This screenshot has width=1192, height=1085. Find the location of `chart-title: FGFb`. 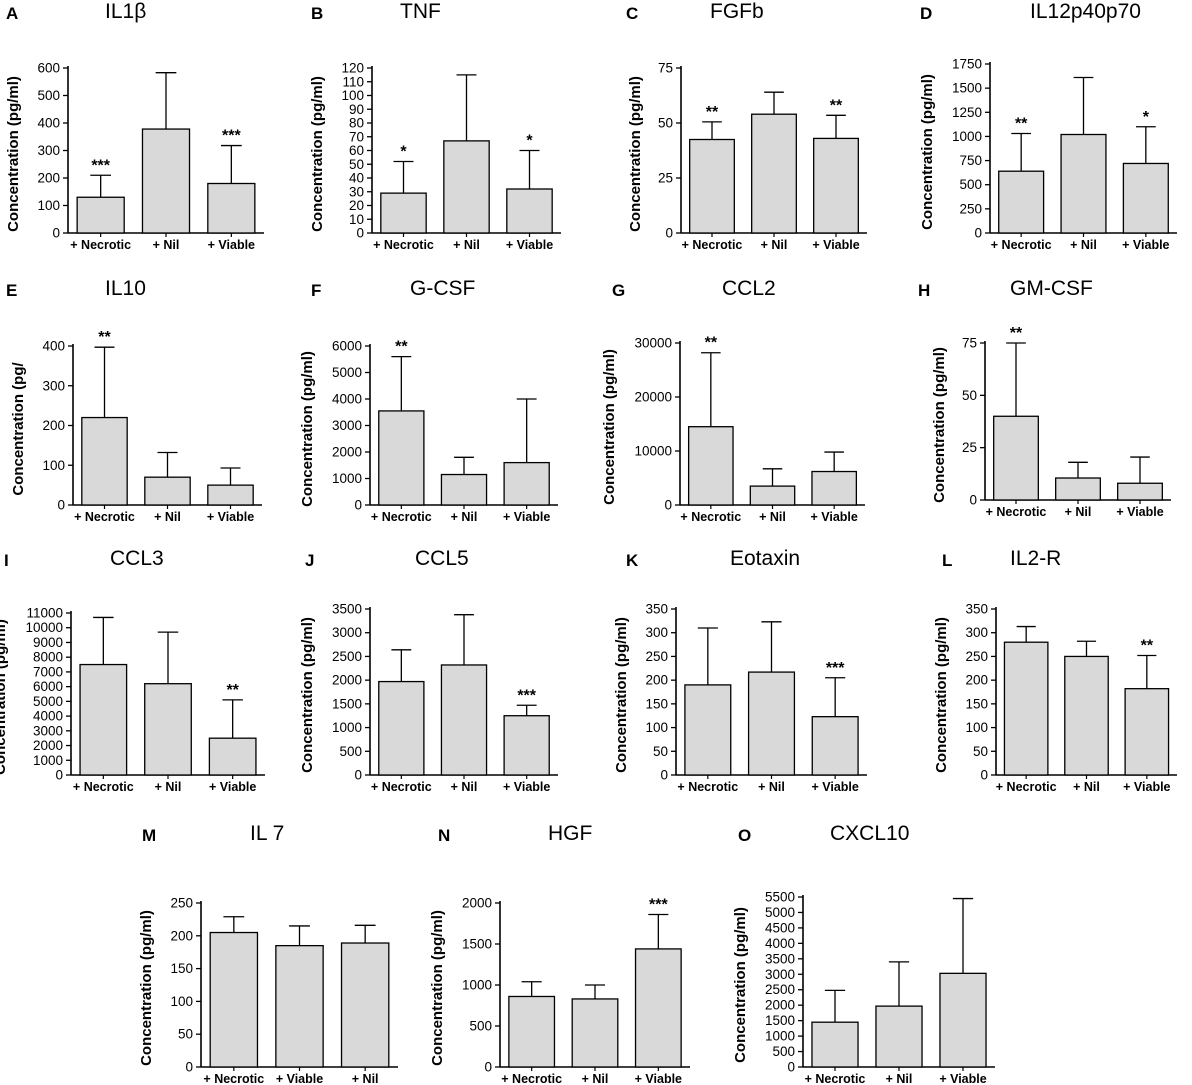

chart-title: FGFb is located at coordinates (737, 11).